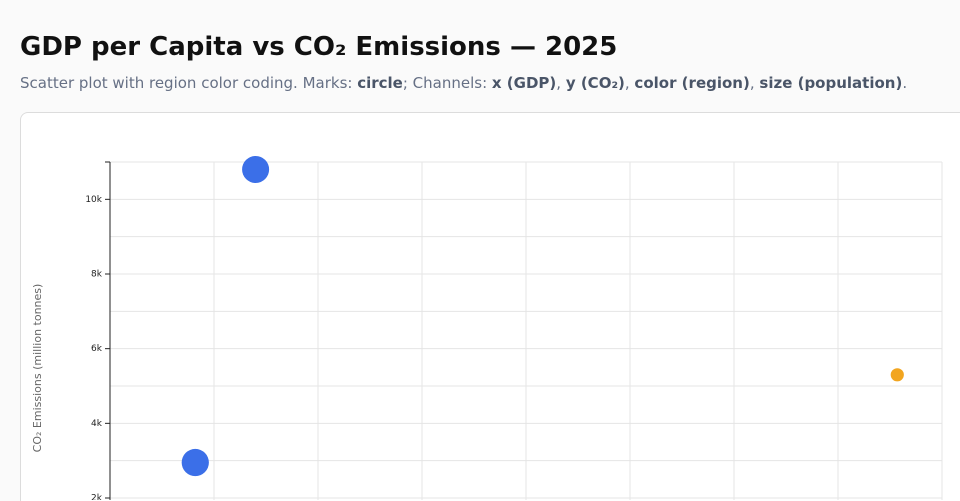 The width and height of the screenshot is (960, 501). Describe the element at coordinates (37, 368) in the screenshot. I see `y-axis-label: CO₂ Emissions (million tonnes)` at that location.